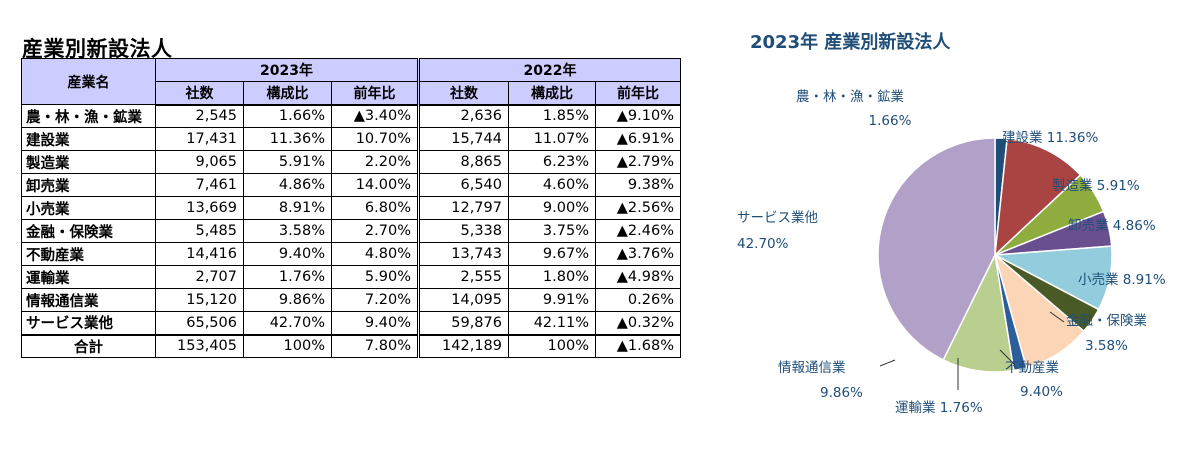 This screenshot has width=1200, height=457. Describe the element at coordinates (552, 162) in the screenshot. I see `value-cell-r22: 6.23%` at that location.